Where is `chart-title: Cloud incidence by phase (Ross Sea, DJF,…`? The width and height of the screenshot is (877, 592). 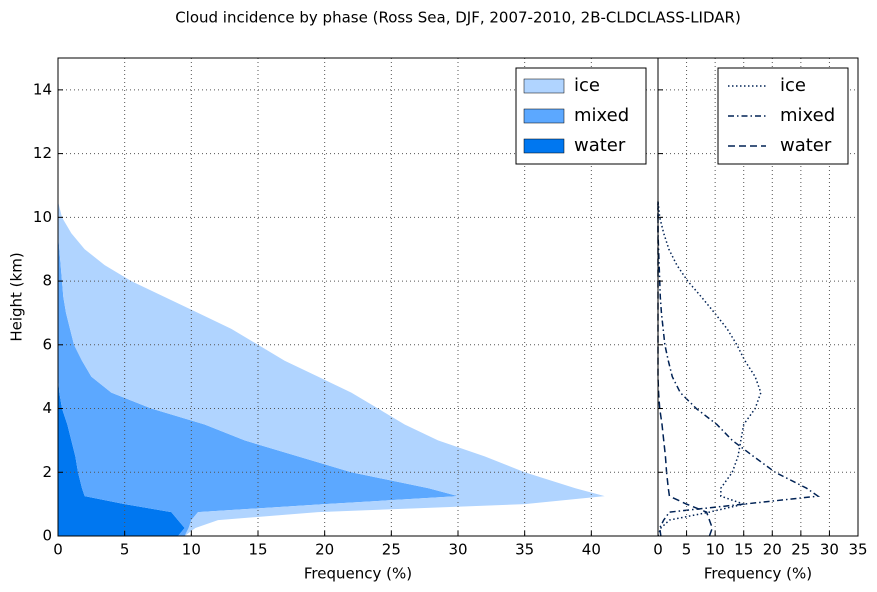
chart-title: Cloud incidence by phase (Ross Sea, DJF,… is located at coordinates (458, 18).